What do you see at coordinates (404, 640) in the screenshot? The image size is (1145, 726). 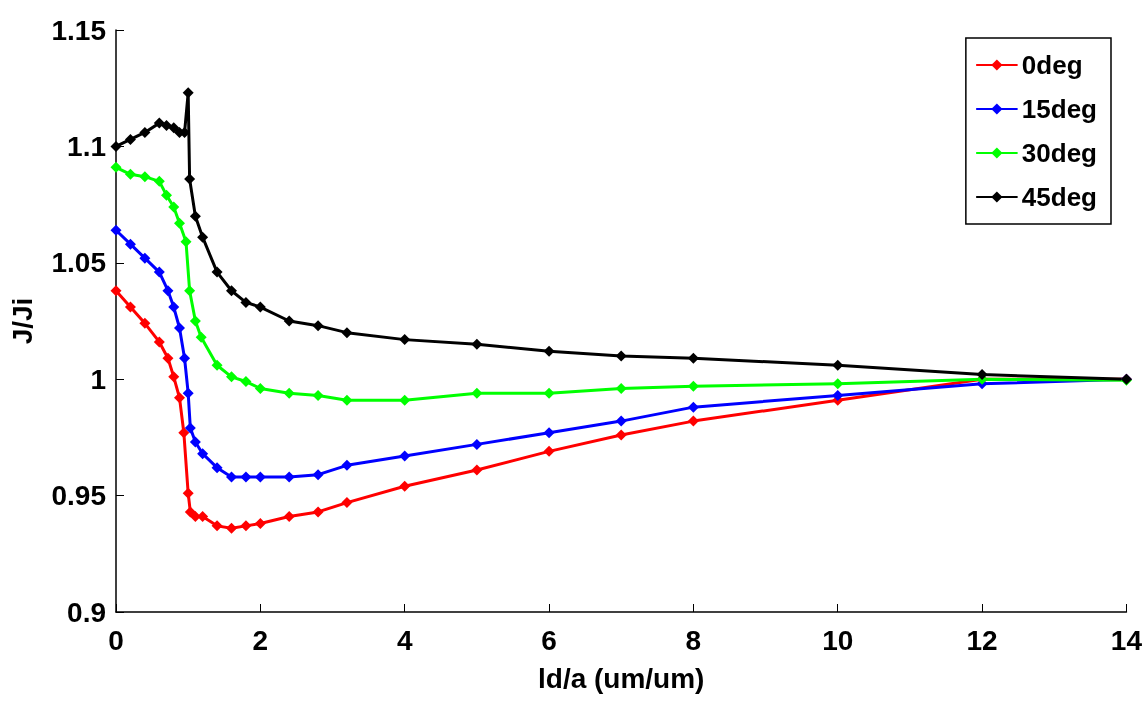 I see `x-tick-label: 4` at bounding box center [404, 640].